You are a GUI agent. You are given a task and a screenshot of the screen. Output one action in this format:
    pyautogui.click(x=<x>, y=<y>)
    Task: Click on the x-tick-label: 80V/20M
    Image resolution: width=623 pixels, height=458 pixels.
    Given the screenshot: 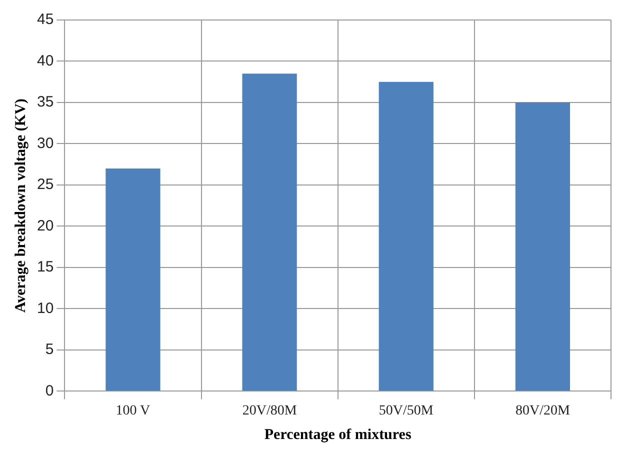 What is the action you would take?
    pyautogui.click(x=542, y=410)
    